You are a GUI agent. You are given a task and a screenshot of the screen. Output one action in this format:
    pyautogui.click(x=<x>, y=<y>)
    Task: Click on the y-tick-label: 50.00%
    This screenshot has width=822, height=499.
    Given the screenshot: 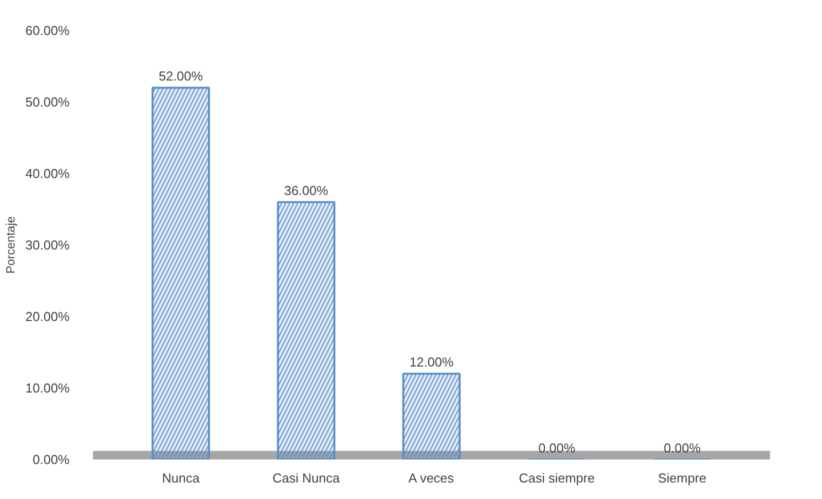 What is the action you would take?
    pyautogui.click(x=47, y=102)
    